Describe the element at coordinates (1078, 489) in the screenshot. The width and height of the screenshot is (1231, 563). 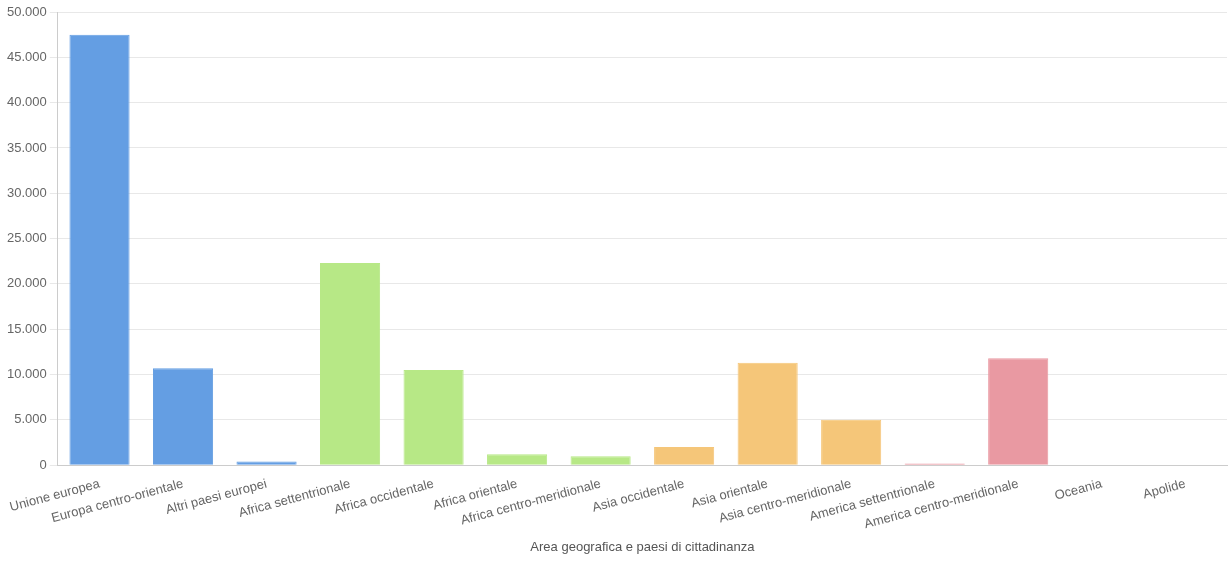
I see `x-tick-label: Oceania` at that location.